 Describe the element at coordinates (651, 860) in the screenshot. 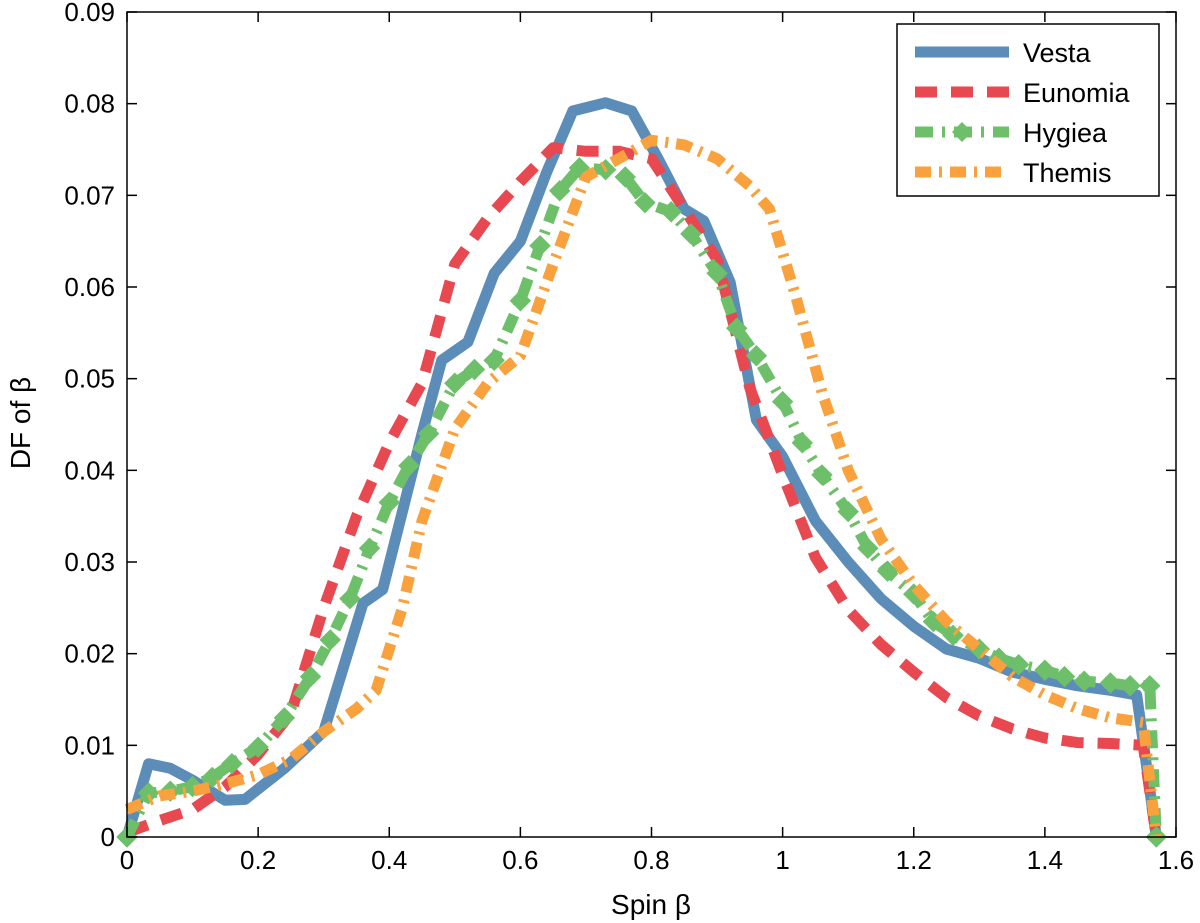

I see `x-tick-label: 0.8` at that location.